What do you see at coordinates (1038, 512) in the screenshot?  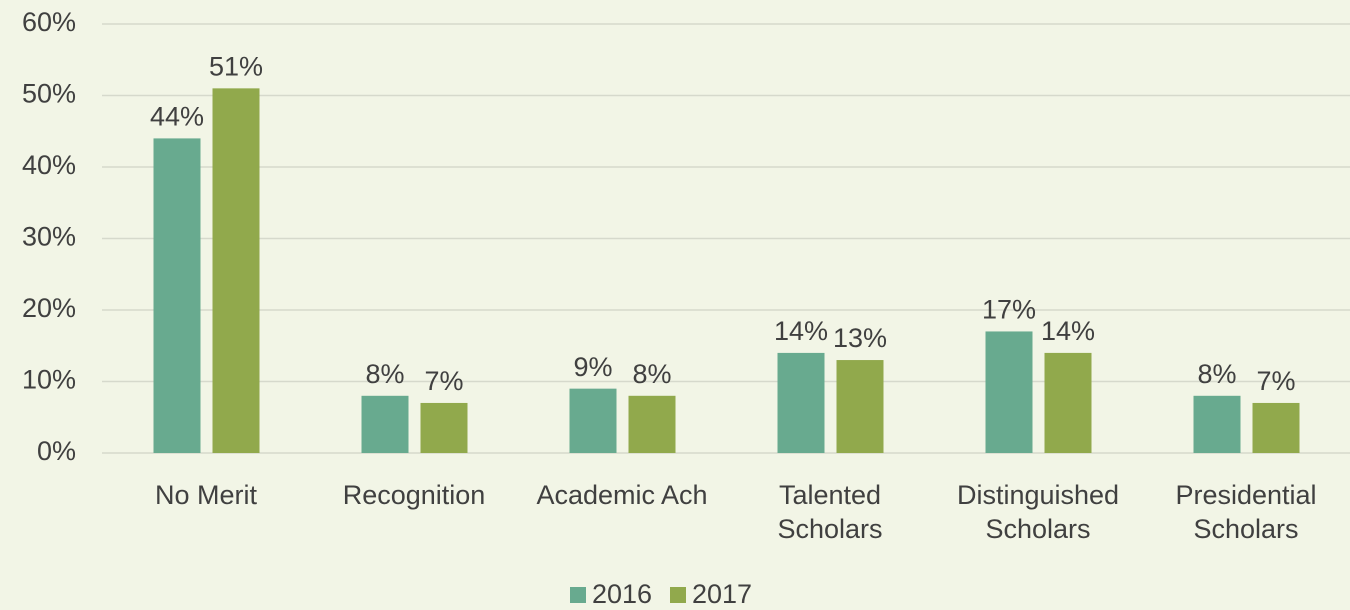 I see `x-tick-label: Distinguished Scholars` at bounding box center [1038, 512].